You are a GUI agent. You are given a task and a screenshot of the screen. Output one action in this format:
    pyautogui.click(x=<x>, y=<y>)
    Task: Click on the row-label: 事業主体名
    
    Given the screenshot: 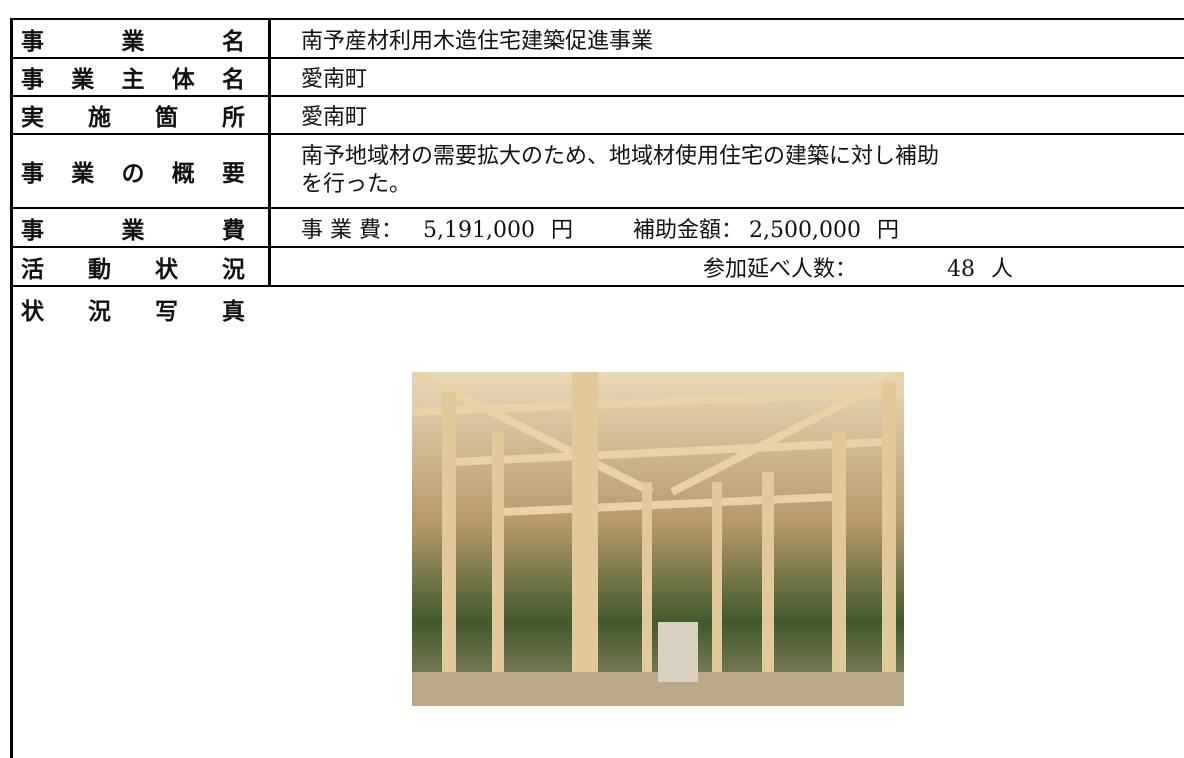 What is the action you would take?
    pyautogui.click(x=133, y=80)
    